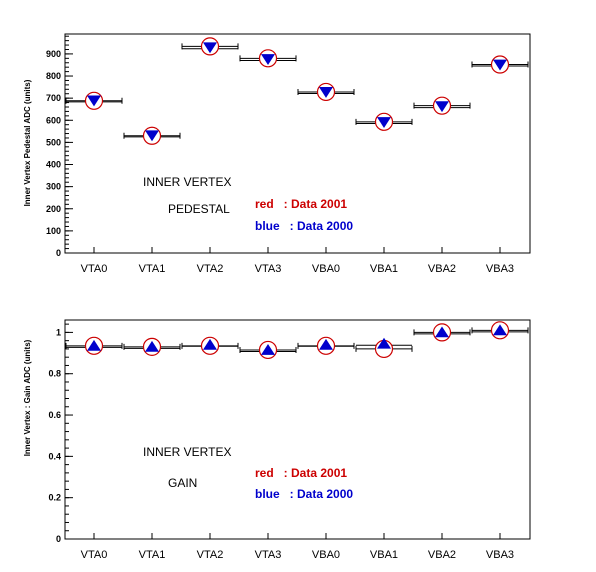  Describe the element at coordinates (268, 269) in the screenshot. I see `pedestal-x-tick-label: VTA3` at that location.